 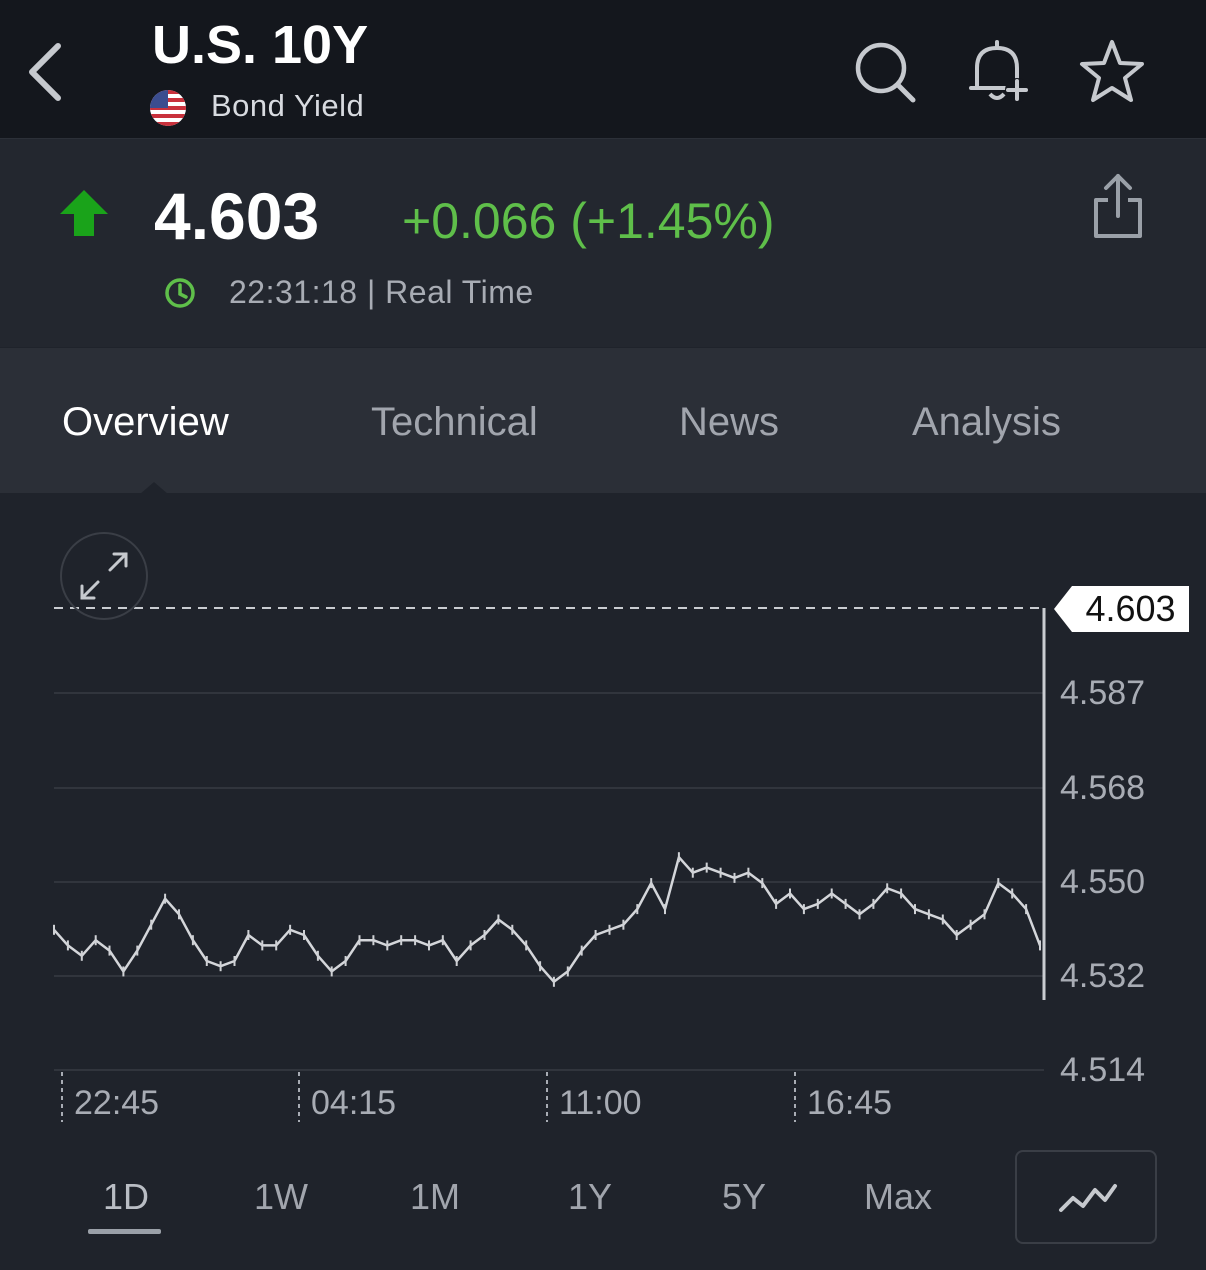 What do you see at coordinates (454, 422) in the screenshot?
I see `tab-technical: Technical` at bounding box center [454, 422].